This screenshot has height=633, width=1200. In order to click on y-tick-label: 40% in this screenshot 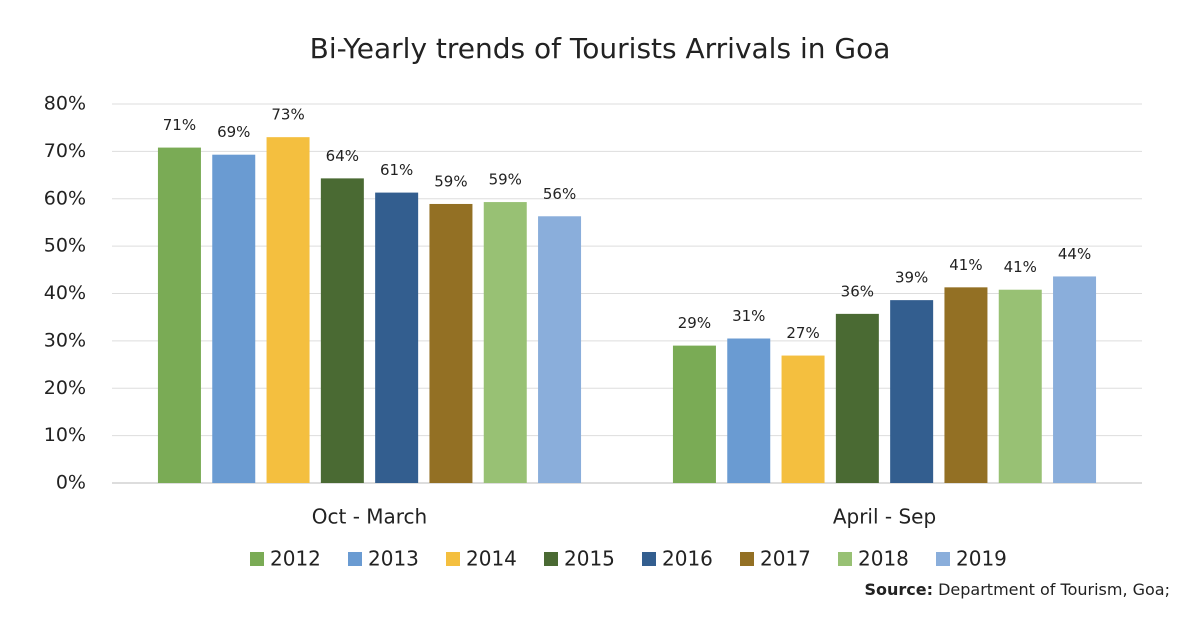, I will do `click(65, 293)`.